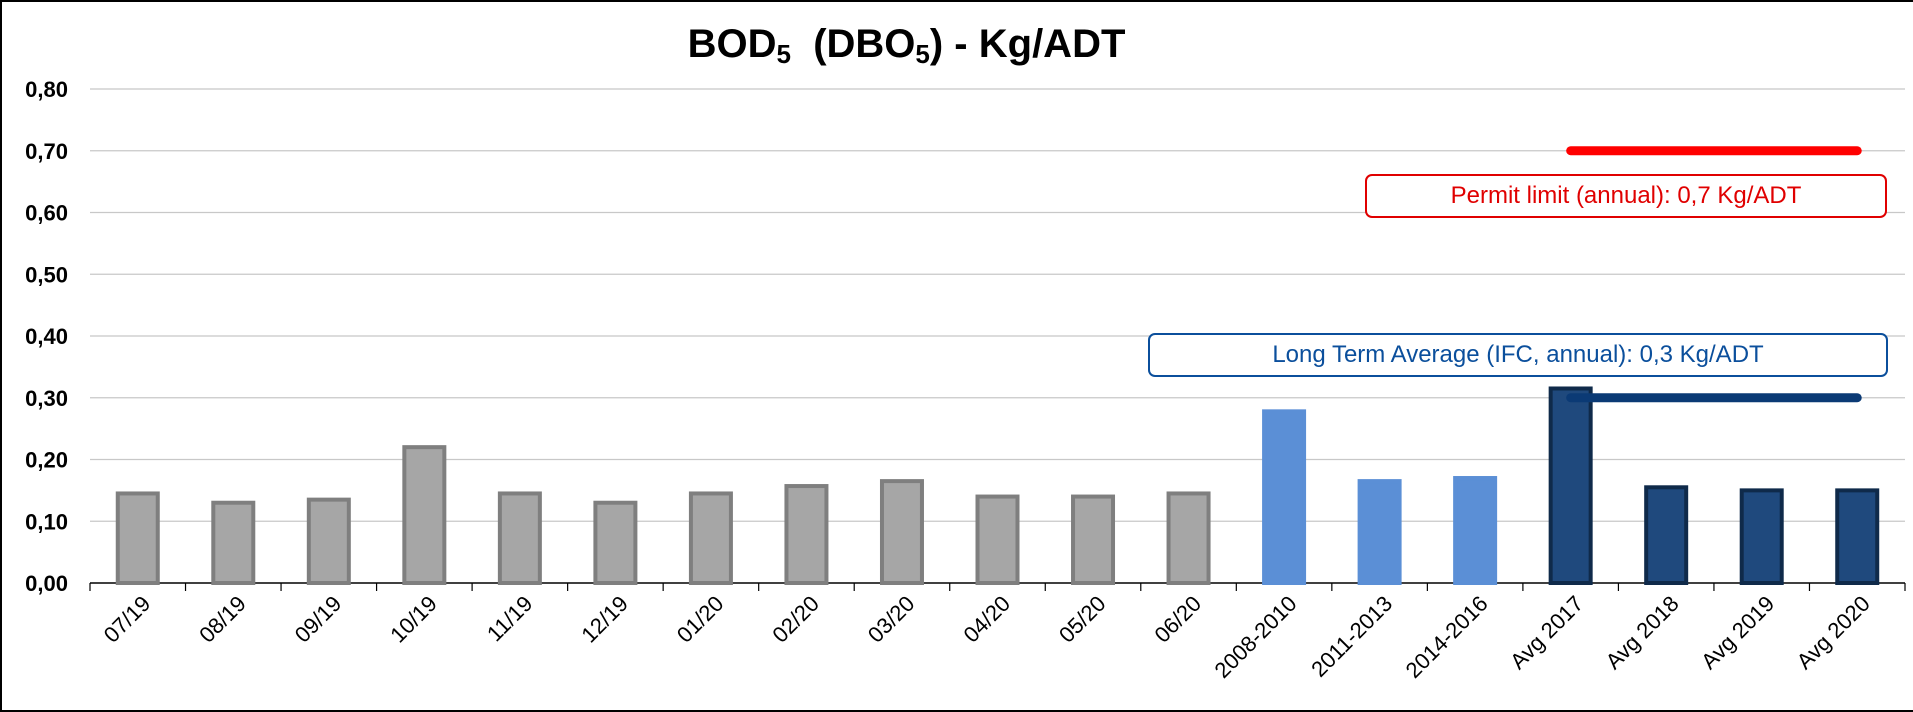 The width and height of the screenshot is (1913, 712). What do you see at coordinates (46, 213) in the screenshot?
I see `y-tick-label: 0,60` at bounding box center [46, 213].